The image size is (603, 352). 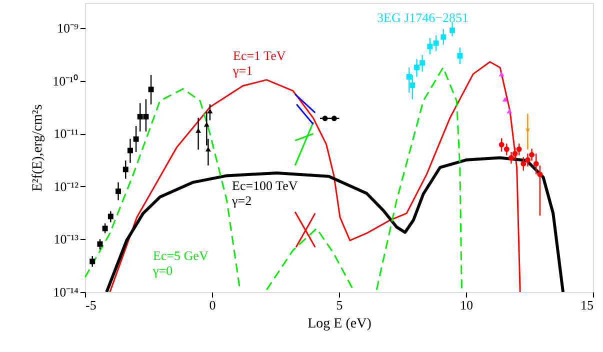 I want to click on x-tick-label: 5, so click(x=339, y=305).